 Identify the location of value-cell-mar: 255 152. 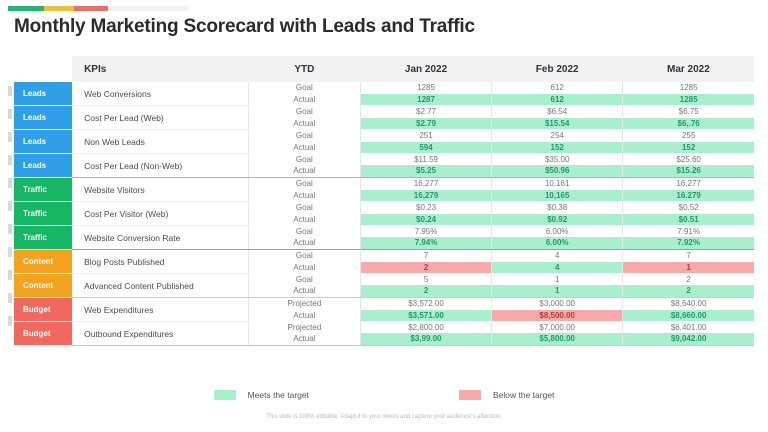
(688, 141).